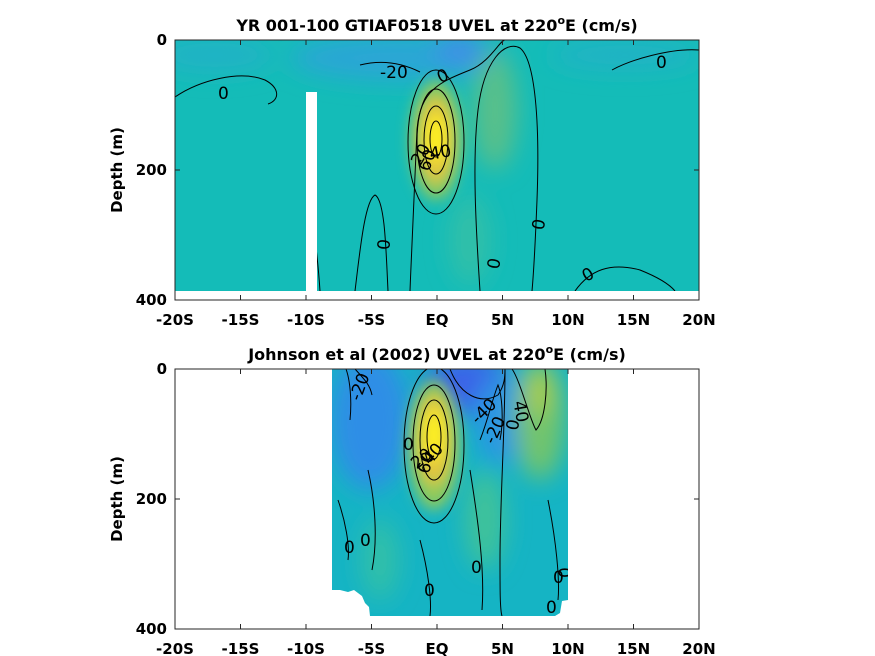 The image size is (875, 656). Describe the element at coordinates (151, 300) in the screenshot. I see `top-y-tick-label: 400` at that location.